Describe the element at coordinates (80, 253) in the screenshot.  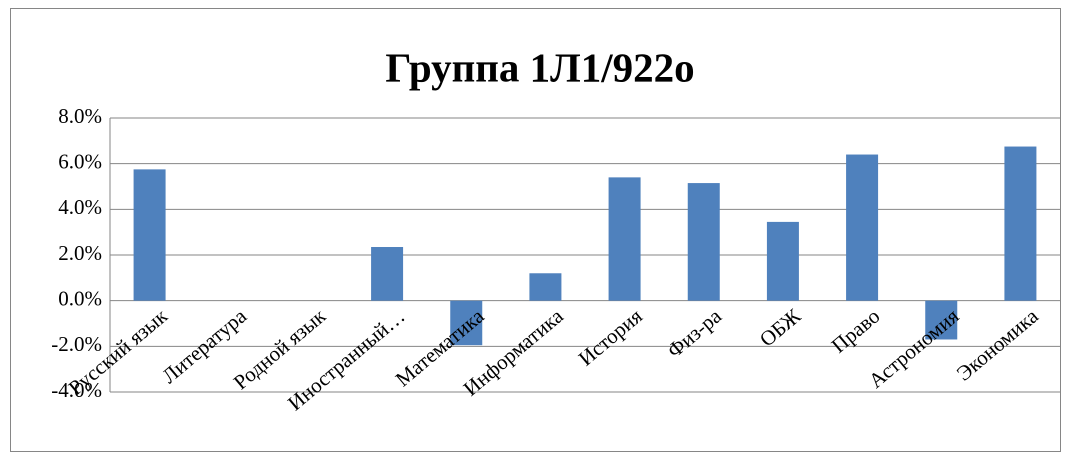
I see `y-tick-label: 2.0%` at that location.